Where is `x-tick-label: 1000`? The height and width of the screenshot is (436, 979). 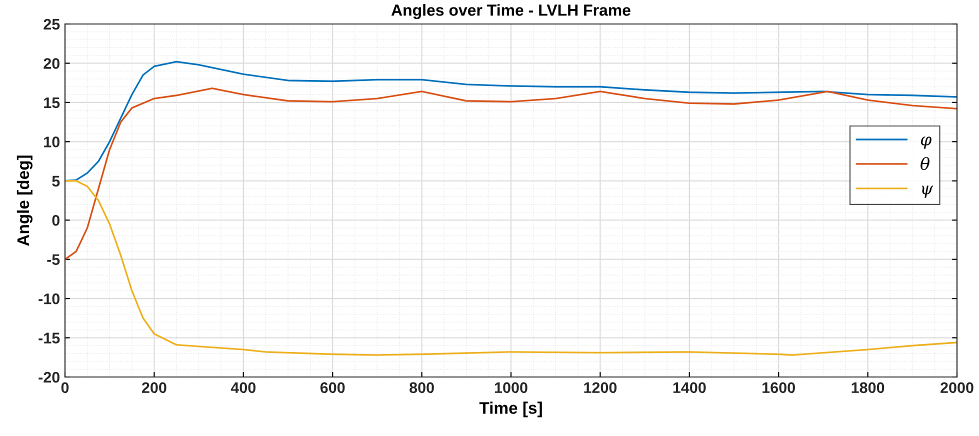
x-tick-label: 1000 is located at coordinates (511, 388).